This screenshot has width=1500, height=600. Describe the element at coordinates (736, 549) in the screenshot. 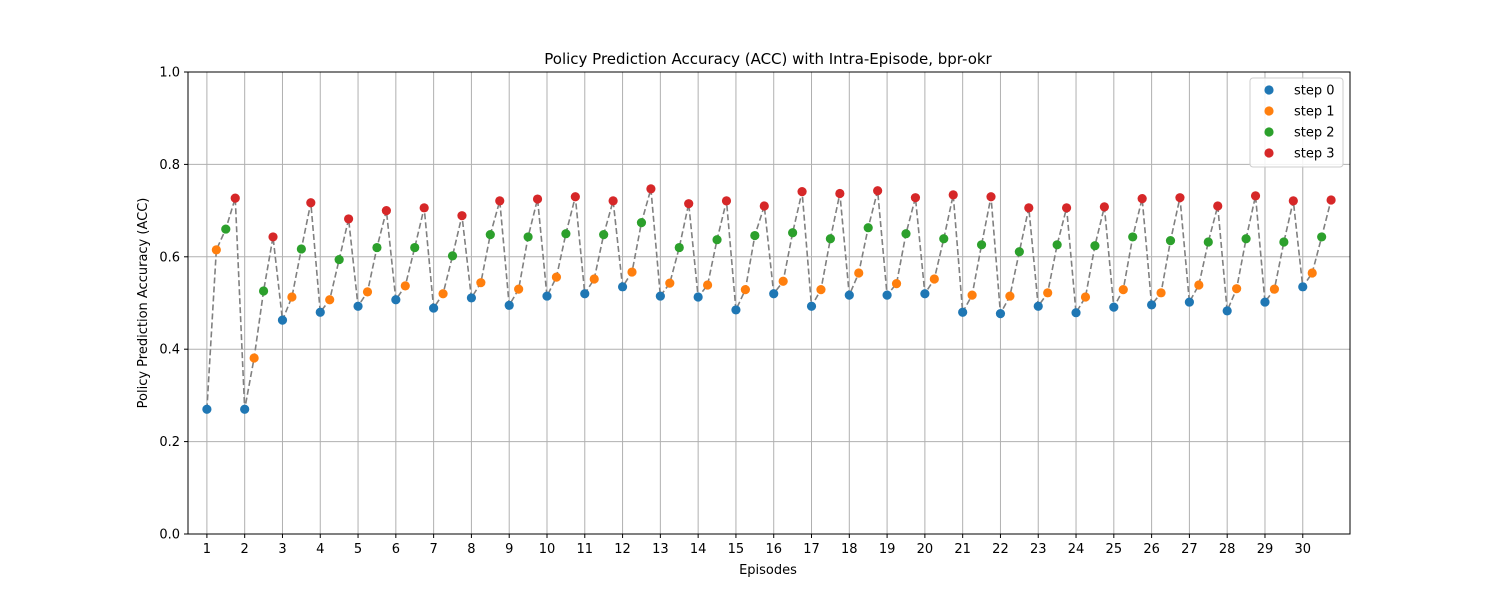

I see `x-tick-label: 15` at that location.